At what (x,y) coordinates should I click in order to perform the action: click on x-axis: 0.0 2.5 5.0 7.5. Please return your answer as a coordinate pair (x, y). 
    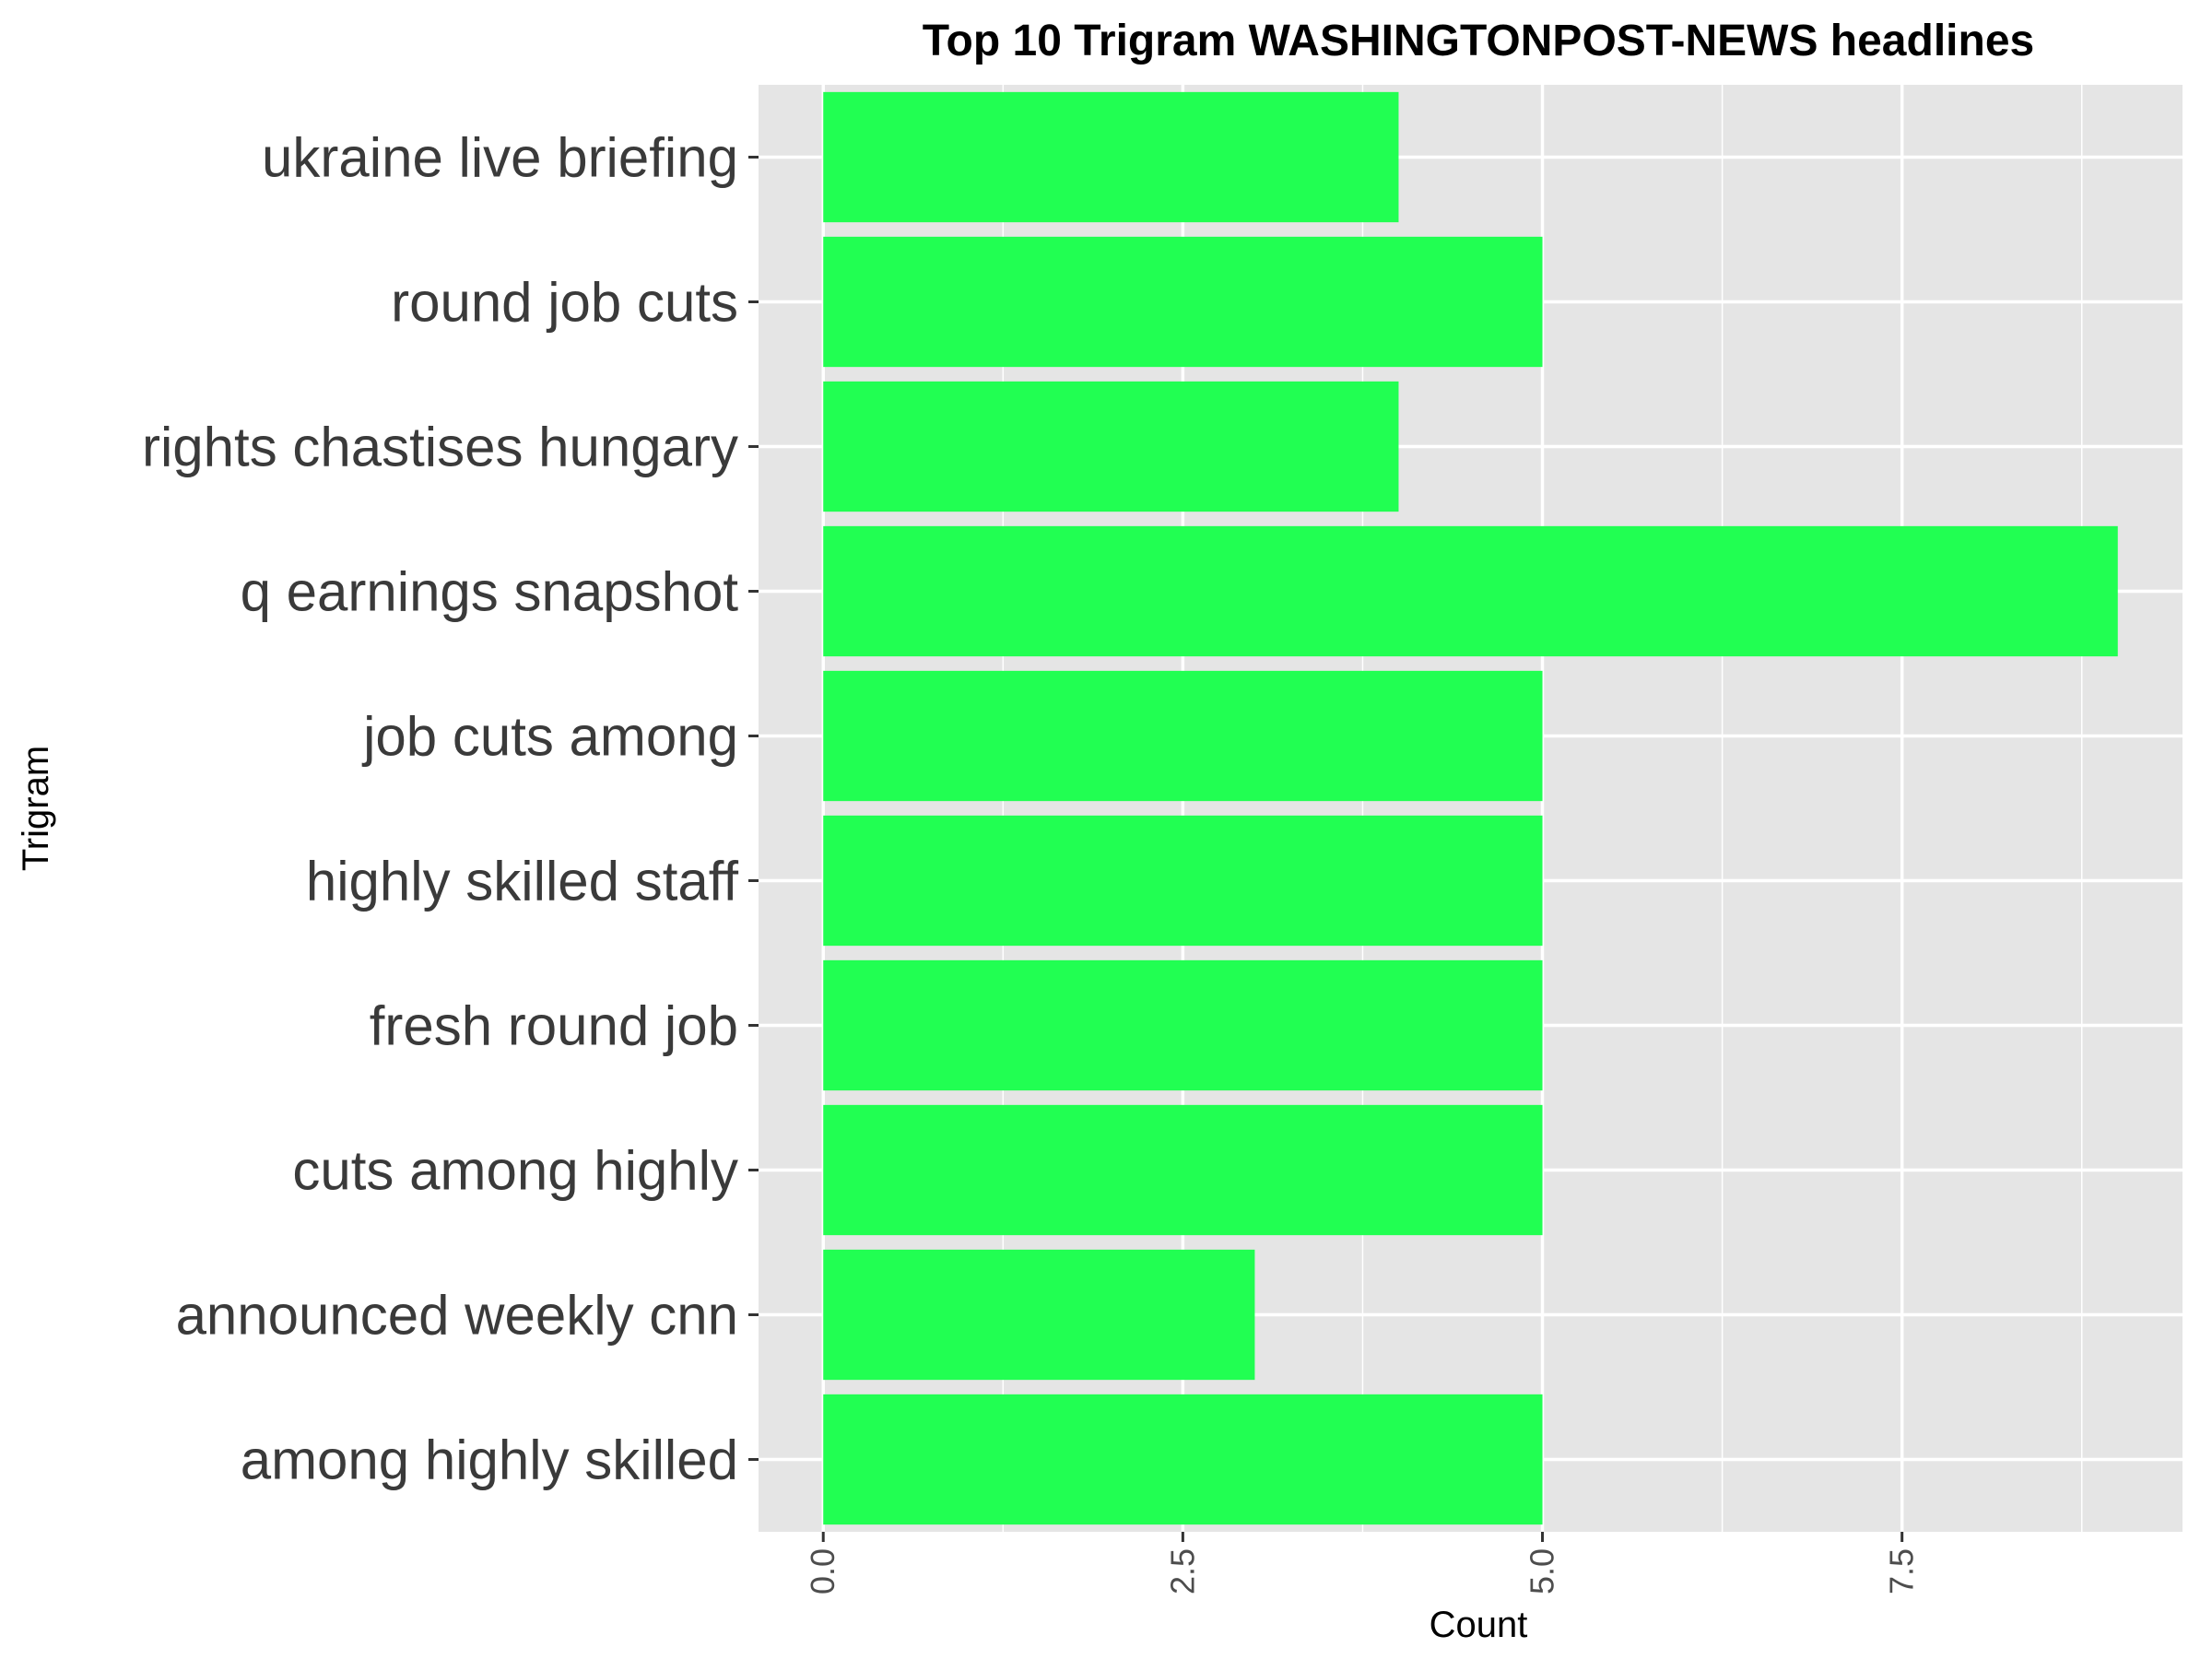
    Looking at the image, I should click on (1362, 1563).